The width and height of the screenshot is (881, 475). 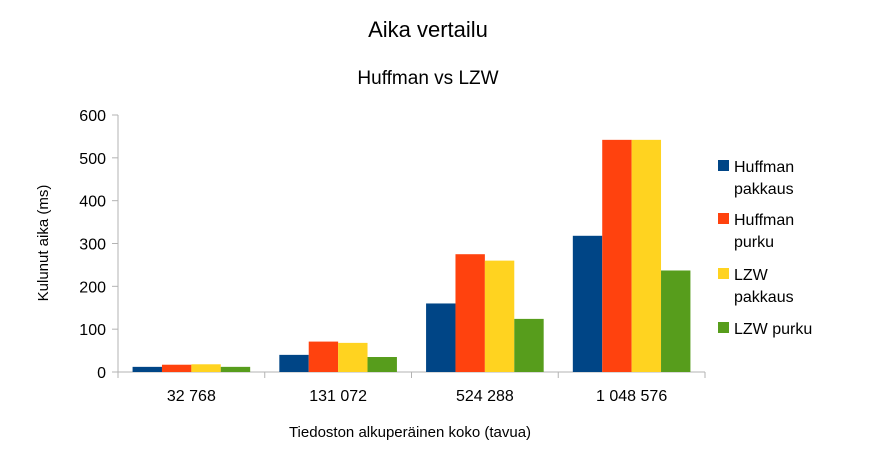 I want to click on legend-label: purku, so click(x=754, y=242).